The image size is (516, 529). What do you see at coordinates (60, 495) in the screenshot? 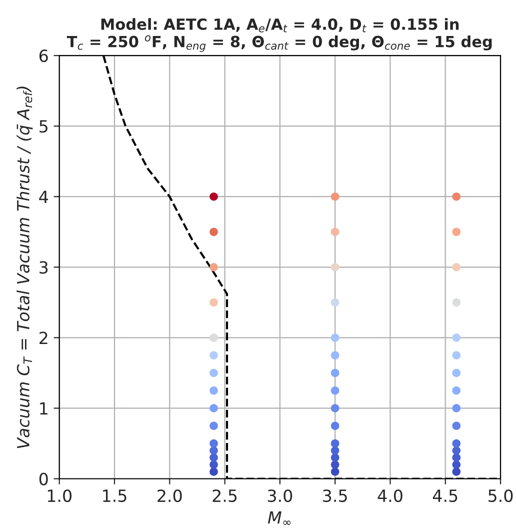
I see `x-tick-label: 1.0` at bounding box center [60, 495].